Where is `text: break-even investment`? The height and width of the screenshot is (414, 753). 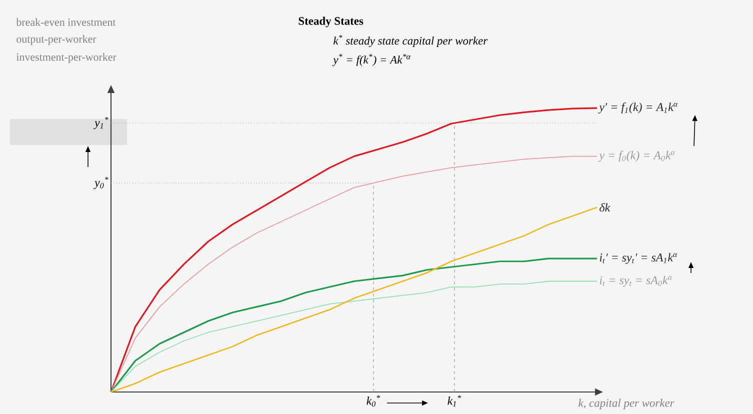
text: break-even investment is located at coordinates (66, 22).